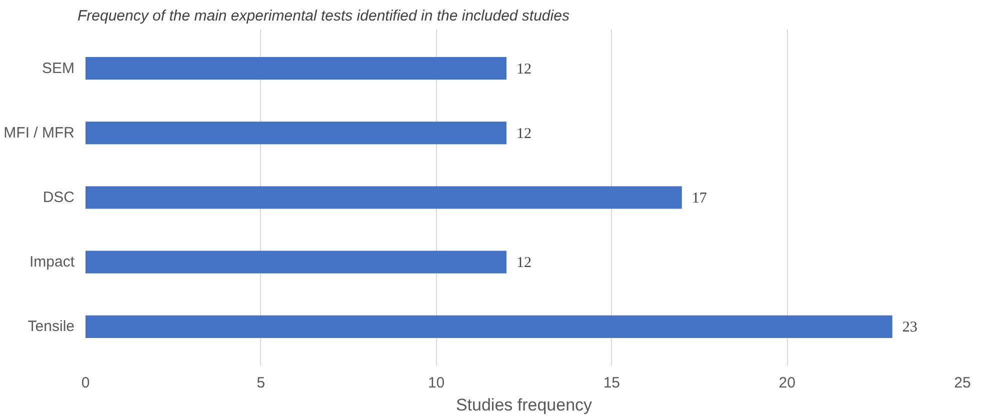 The image size is (982, 417). Describe the element at coordinates (58, 68) in the screenshot. I see `y-tick-label: SEM` at that location.